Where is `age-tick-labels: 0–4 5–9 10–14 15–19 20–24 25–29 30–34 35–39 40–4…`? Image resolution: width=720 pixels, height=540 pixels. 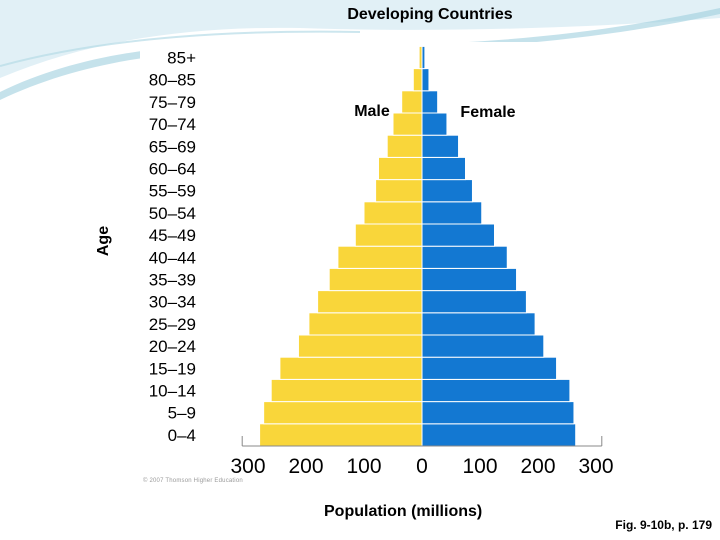
age-tick-labels: 0–4 5–9 10–14 15–19 20–24 25–29 30–34 35–39 40–4… is located at coordinates (172, 247).